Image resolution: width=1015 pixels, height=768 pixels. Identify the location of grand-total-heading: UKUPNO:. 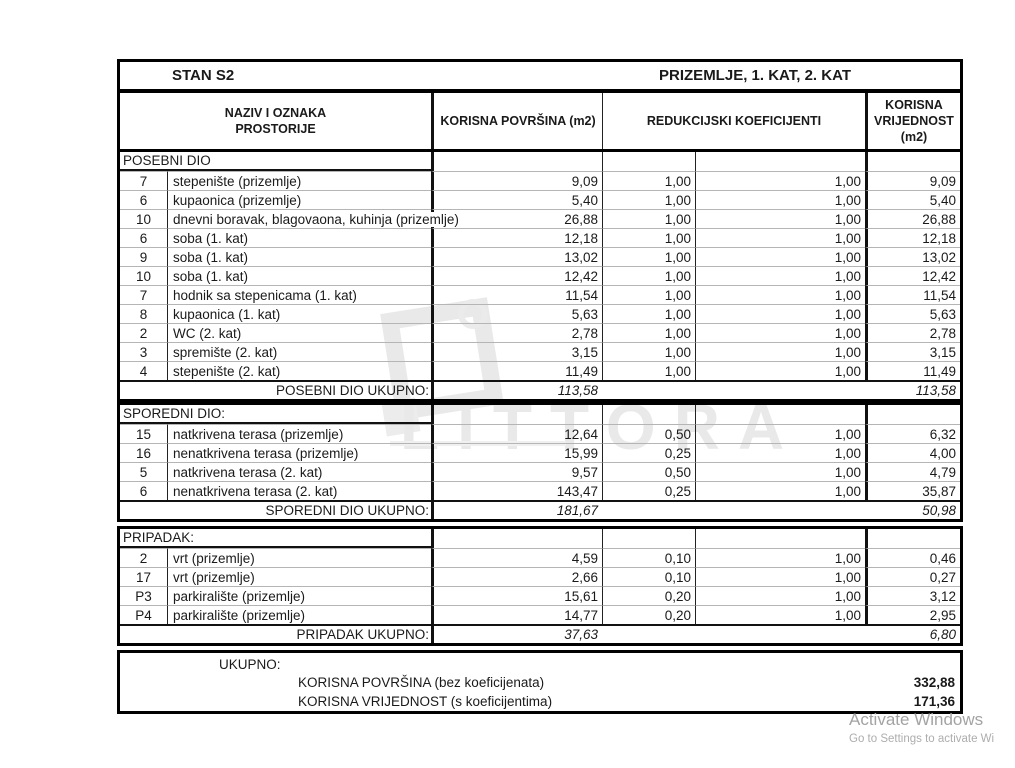
(250, 664).